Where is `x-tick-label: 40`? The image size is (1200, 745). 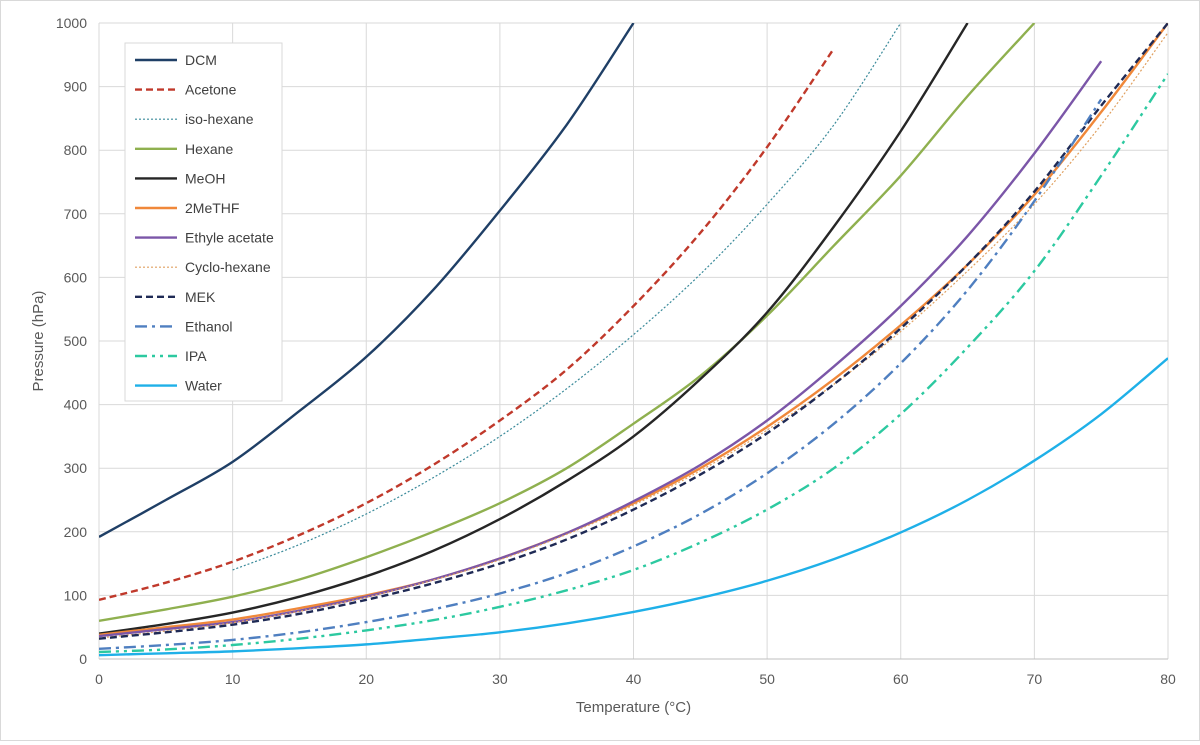
x-tick-label: 40 is located at coordinates (634, 679).